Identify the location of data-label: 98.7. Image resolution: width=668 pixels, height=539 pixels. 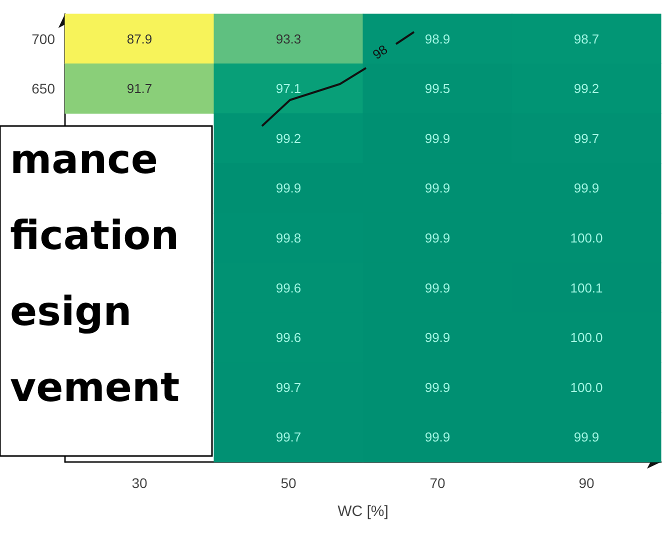
(587, 38).